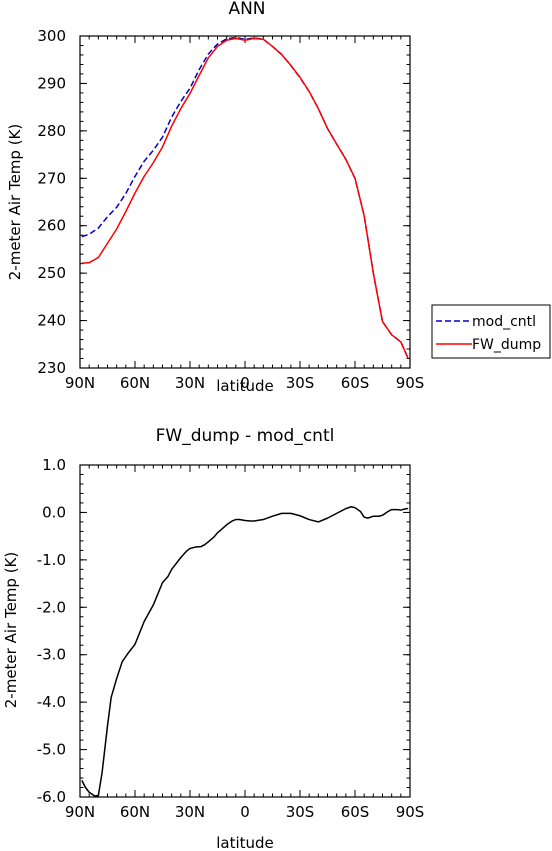 The image size is (552, 851). I want to click on y-tick-label: -3.0, so click(51, 655).